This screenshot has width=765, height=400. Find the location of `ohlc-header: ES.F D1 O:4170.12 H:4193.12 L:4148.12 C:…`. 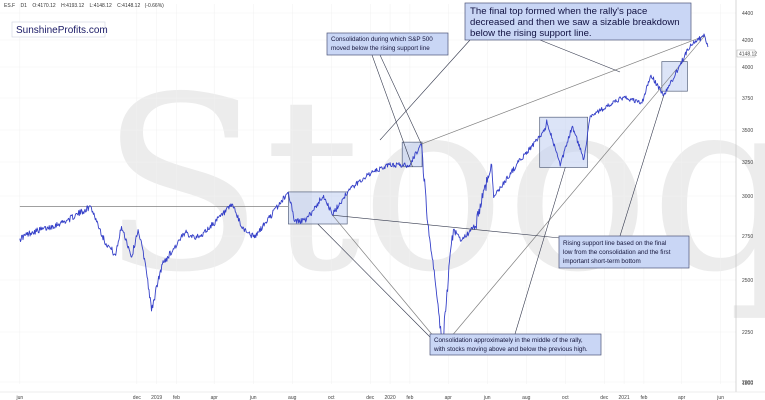

ohlc-header: ES.F D1 O:4170.12 H:4193.12 L:4148.12 C:… is located at coordinates (84, 6).